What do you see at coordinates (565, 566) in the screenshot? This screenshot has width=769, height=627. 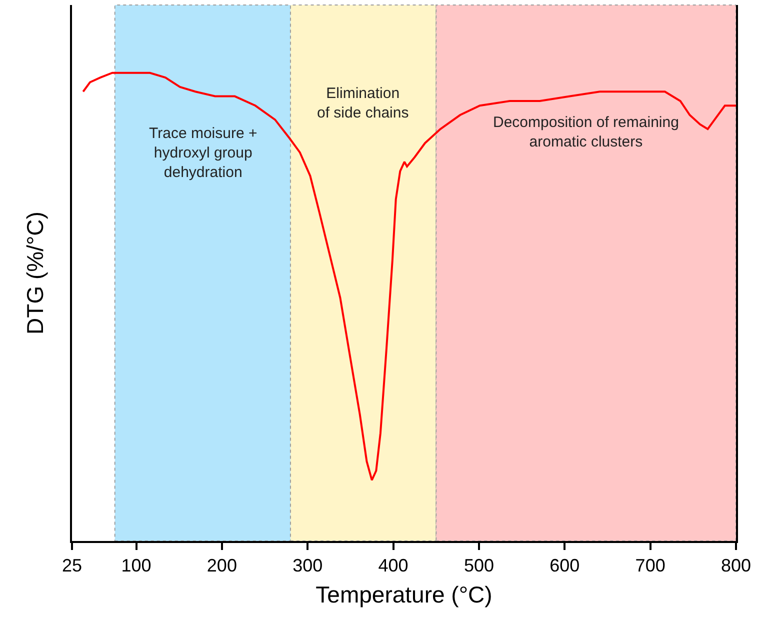 I see `x-tick-label: 600` at bounding box center [565, 566].